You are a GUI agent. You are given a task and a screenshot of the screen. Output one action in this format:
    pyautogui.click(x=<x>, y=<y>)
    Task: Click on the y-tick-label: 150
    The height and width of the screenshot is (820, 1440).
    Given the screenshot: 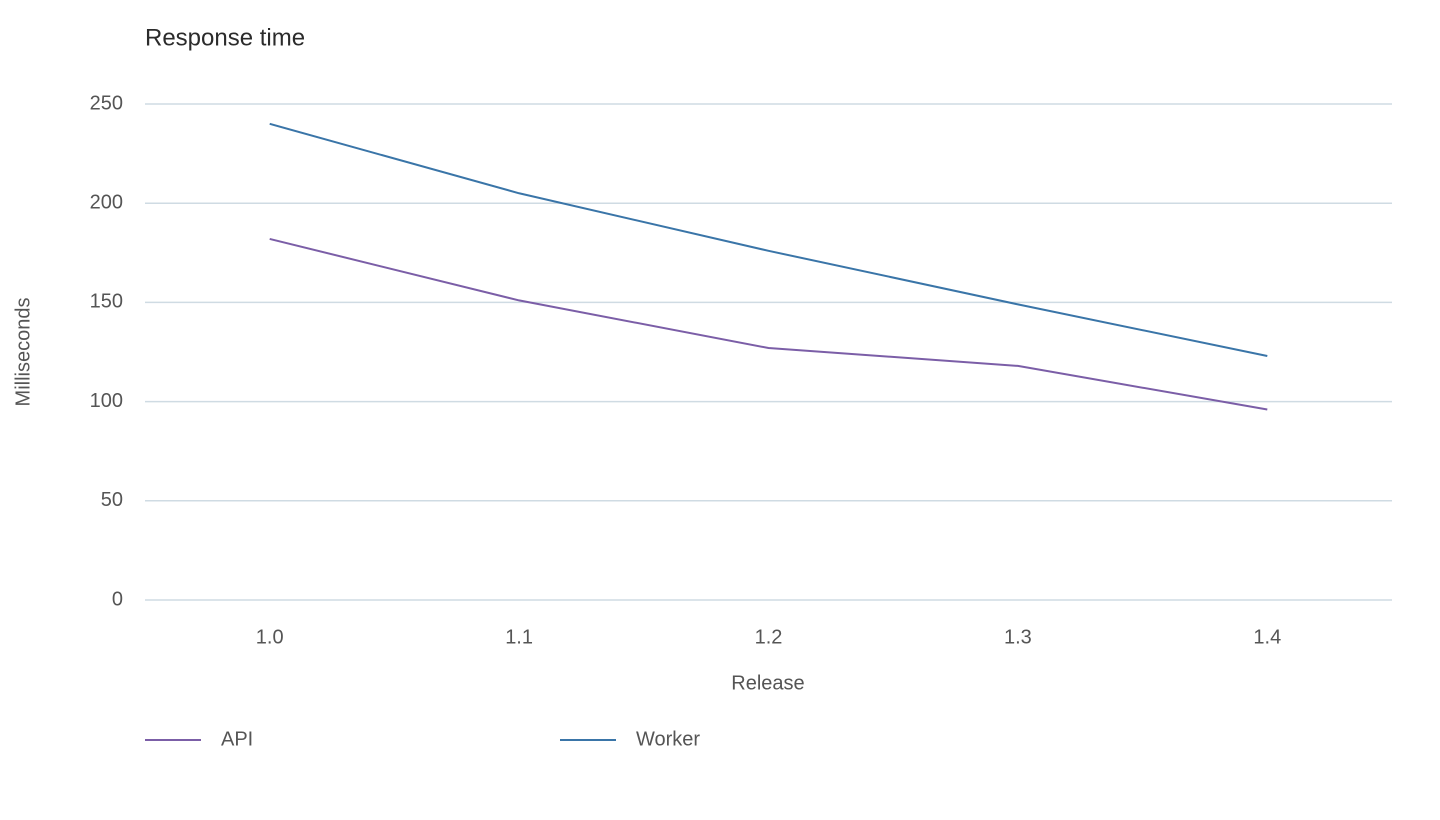 What is the action you would take?
    pyautogui.click(x=106, y=302)
    